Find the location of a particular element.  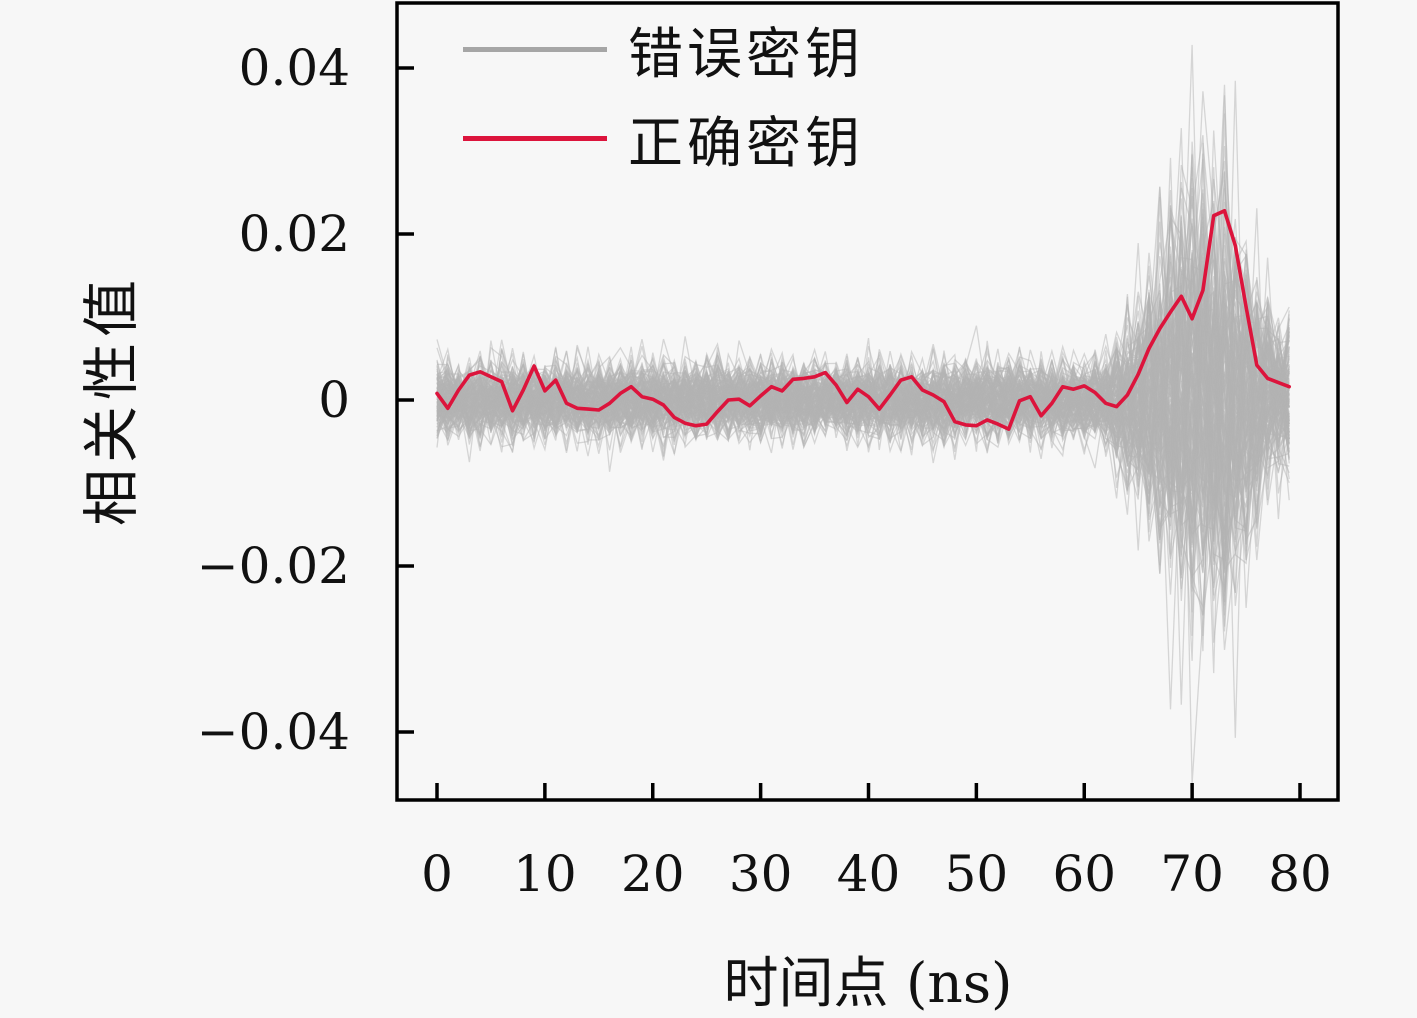

x-tick-label: 0 is located at coordinates (437, 874).